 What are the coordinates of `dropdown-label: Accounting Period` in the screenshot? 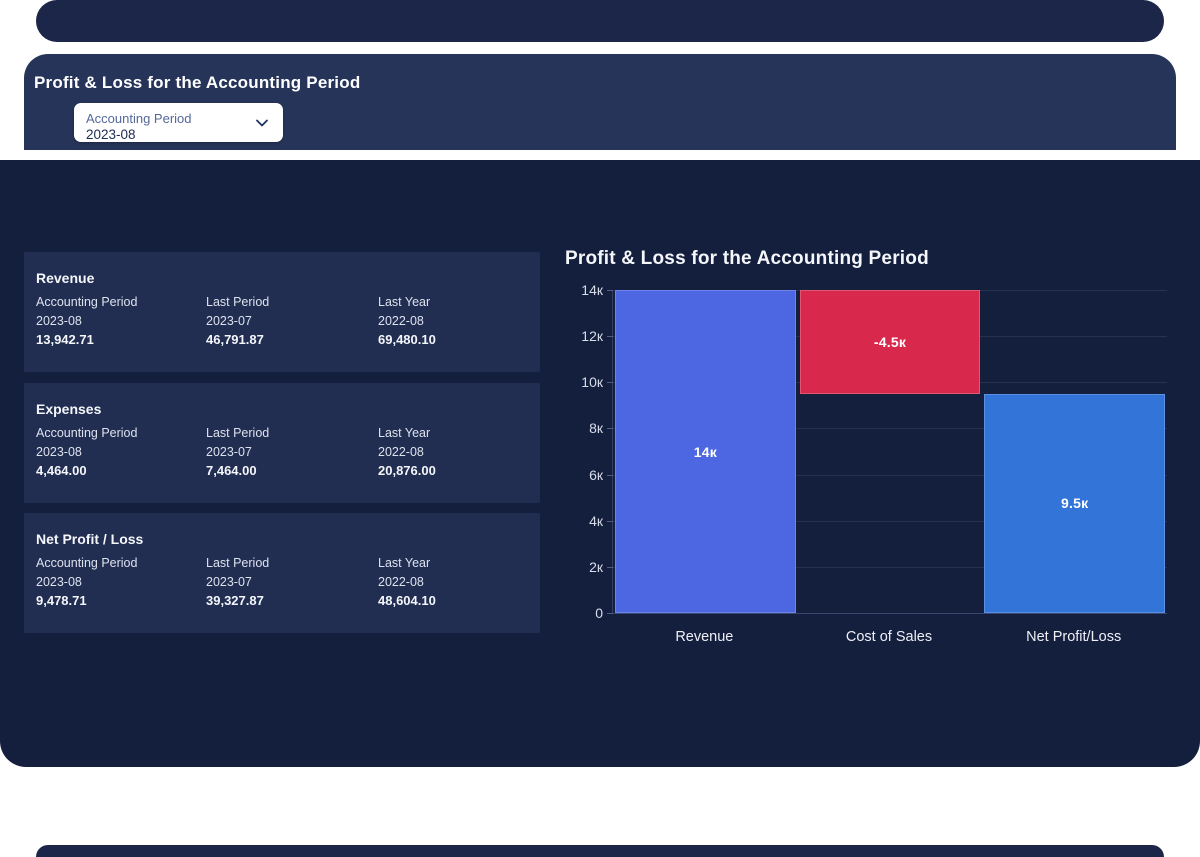 It's located at (139, 118).